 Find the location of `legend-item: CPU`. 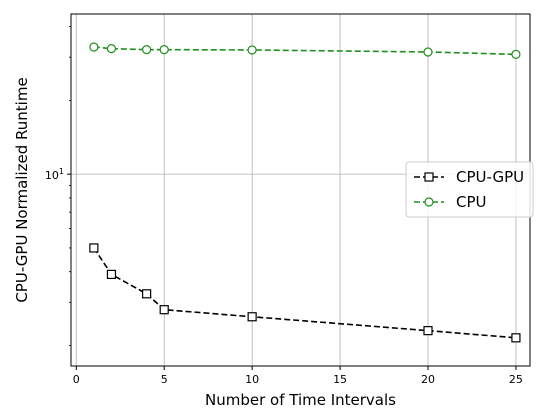

legend-item: CPU is located at coordinates (450, 202).